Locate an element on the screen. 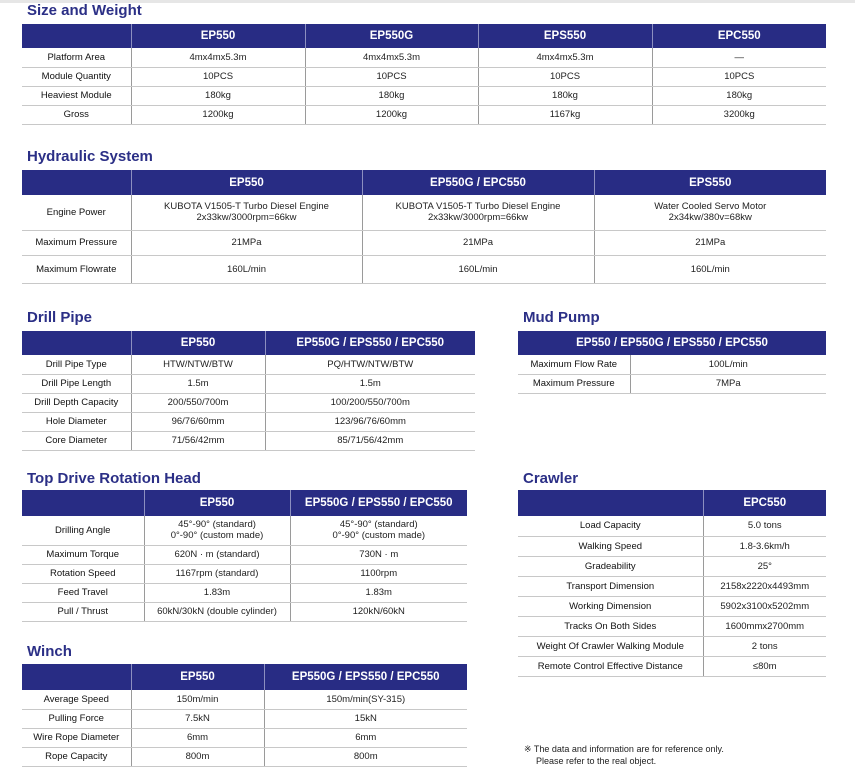 The height and width of the screenshot is (777, 855). cell-value: 1600mmx2700mm is located at coordinates (764, 626).